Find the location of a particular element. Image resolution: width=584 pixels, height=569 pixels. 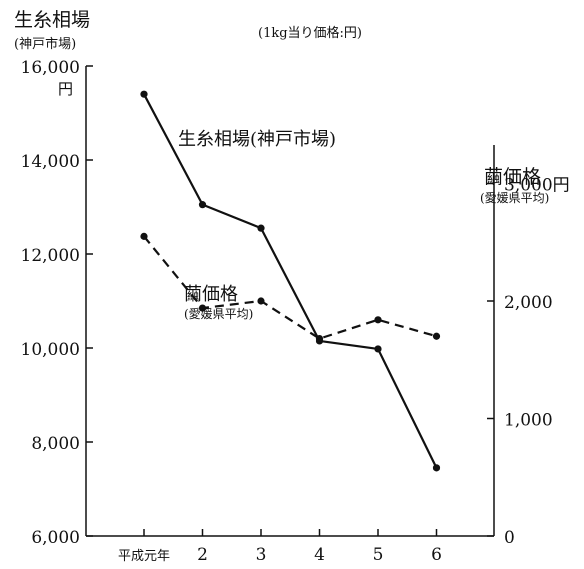

x-tick-label: 6 is located at coordinates (436, 555).